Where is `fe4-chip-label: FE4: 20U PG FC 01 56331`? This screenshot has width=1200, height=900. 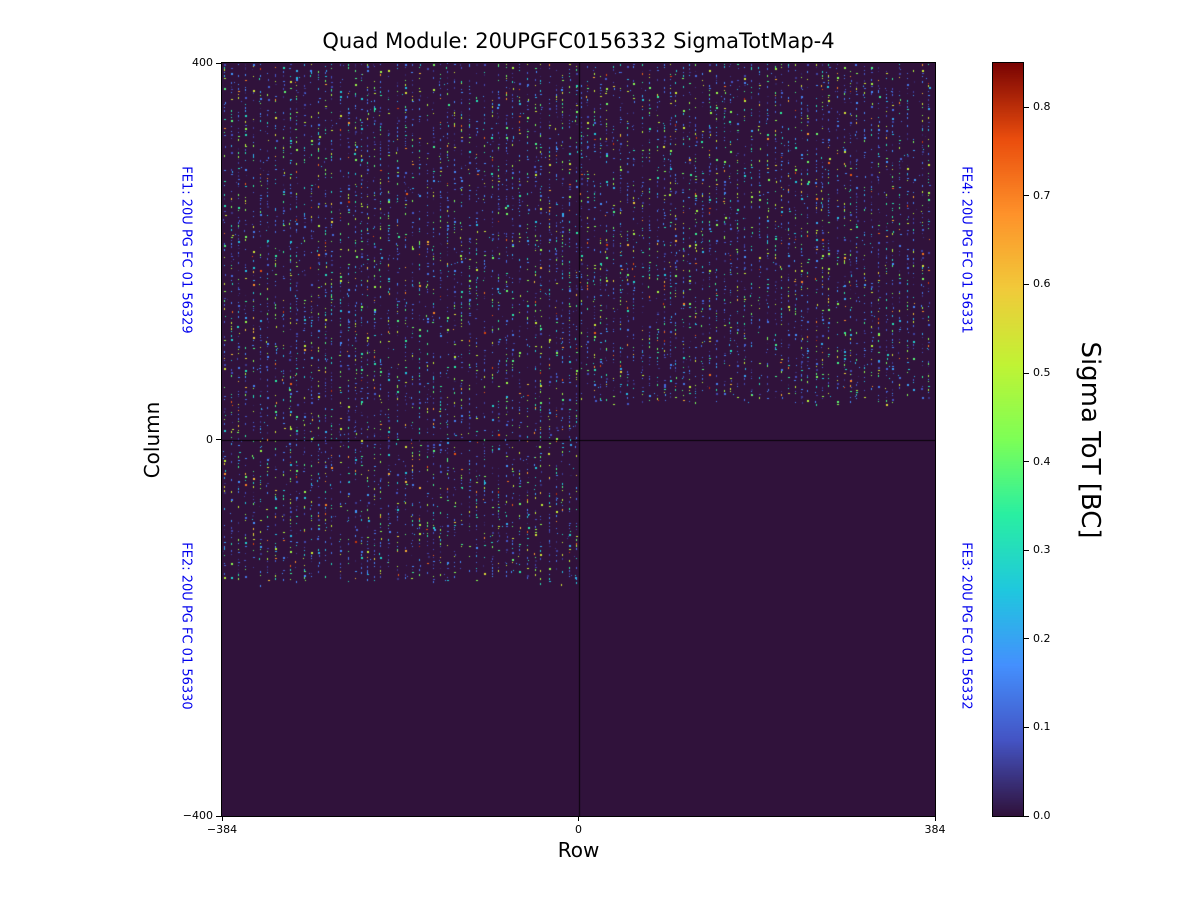
fe4-chip-label: FE4: 20U PG FC 01 56331 is located at coordinates (966, 250).